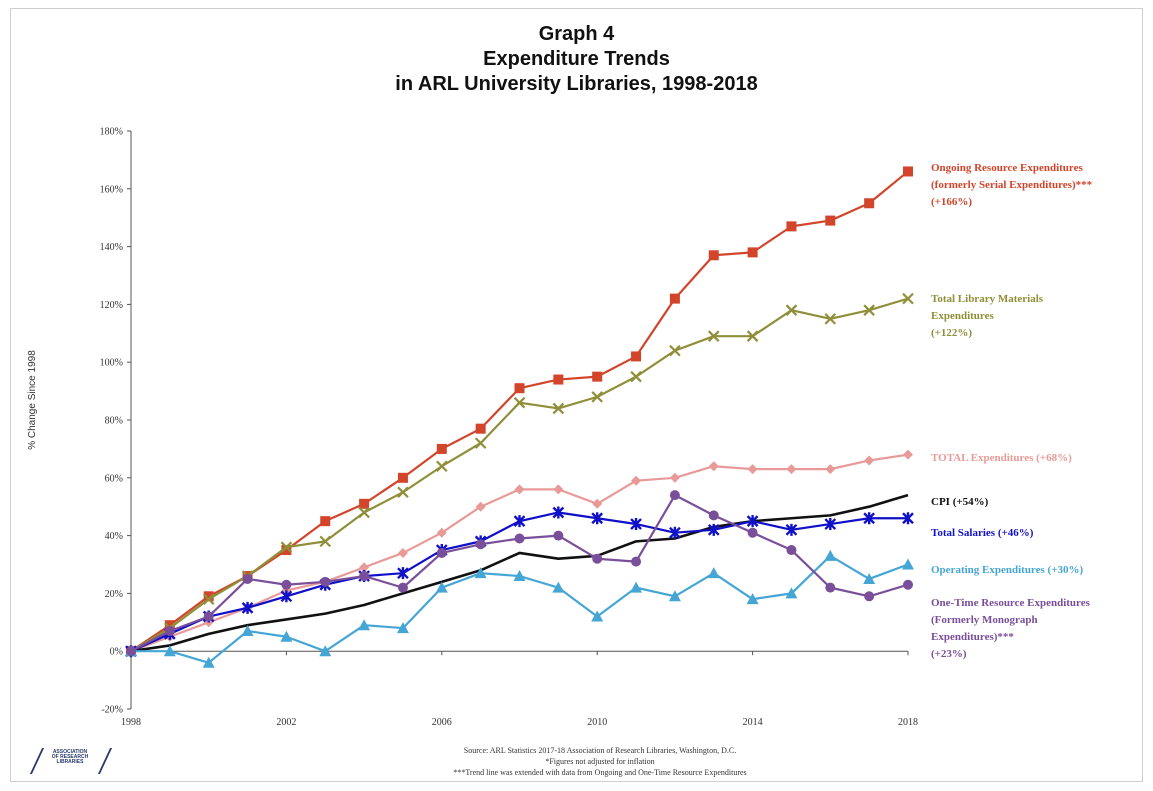  What do you see at coordinates (951, 202) in the screenshot?
I see `series-label-0: (+166%)` at bounding box center [951, 202].